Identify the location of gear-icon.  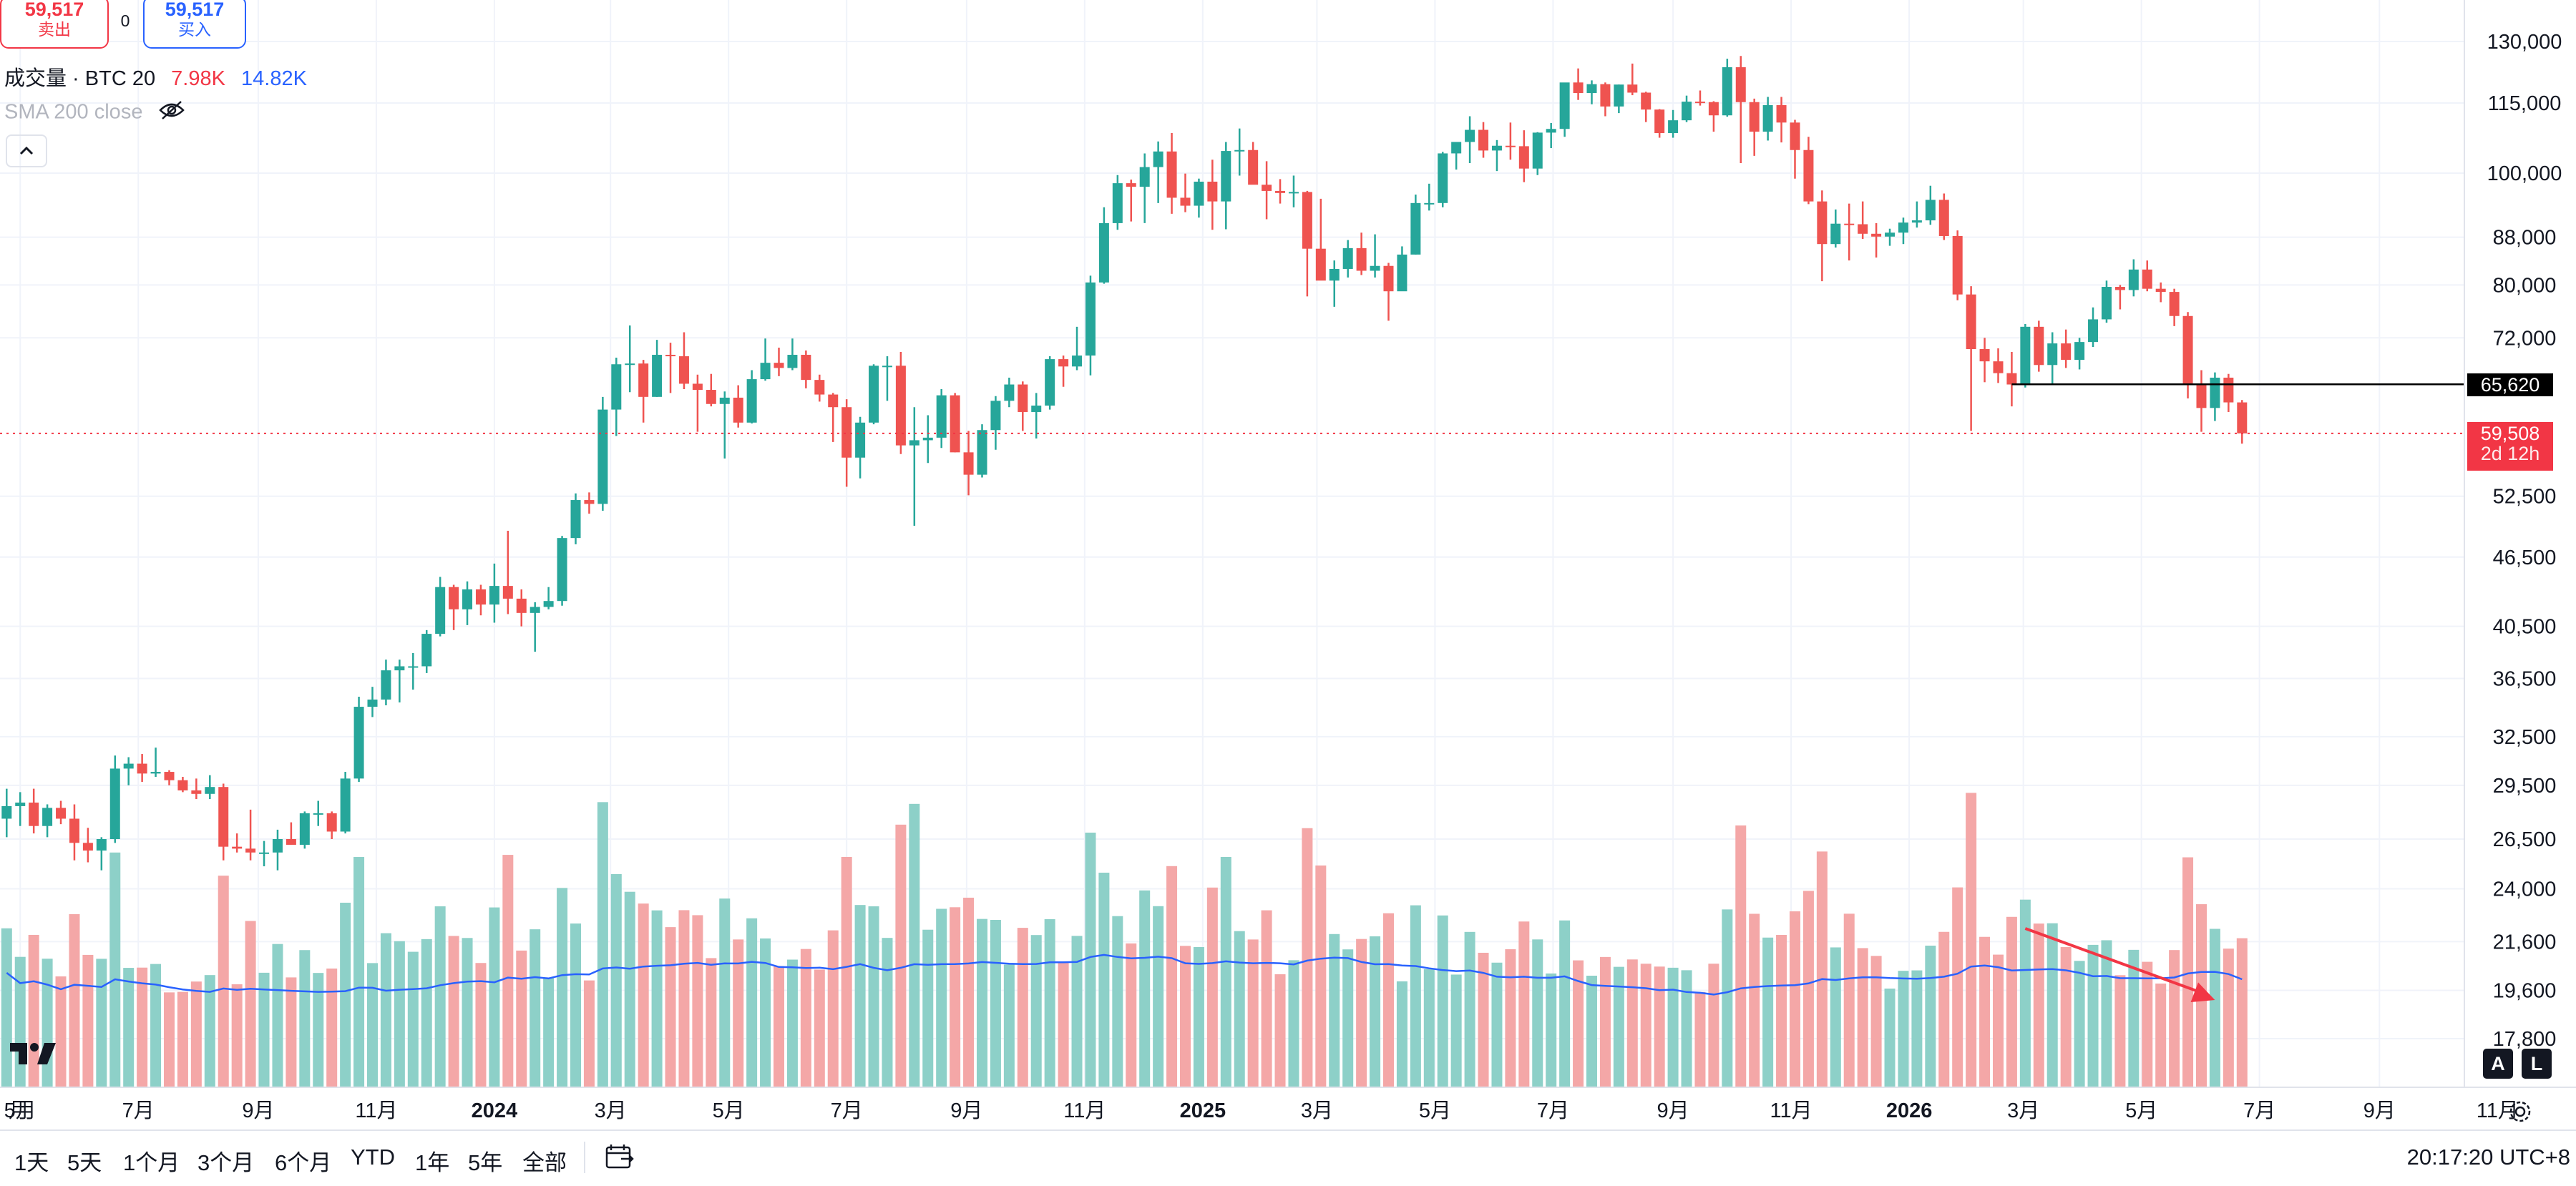
(2520, 1111).